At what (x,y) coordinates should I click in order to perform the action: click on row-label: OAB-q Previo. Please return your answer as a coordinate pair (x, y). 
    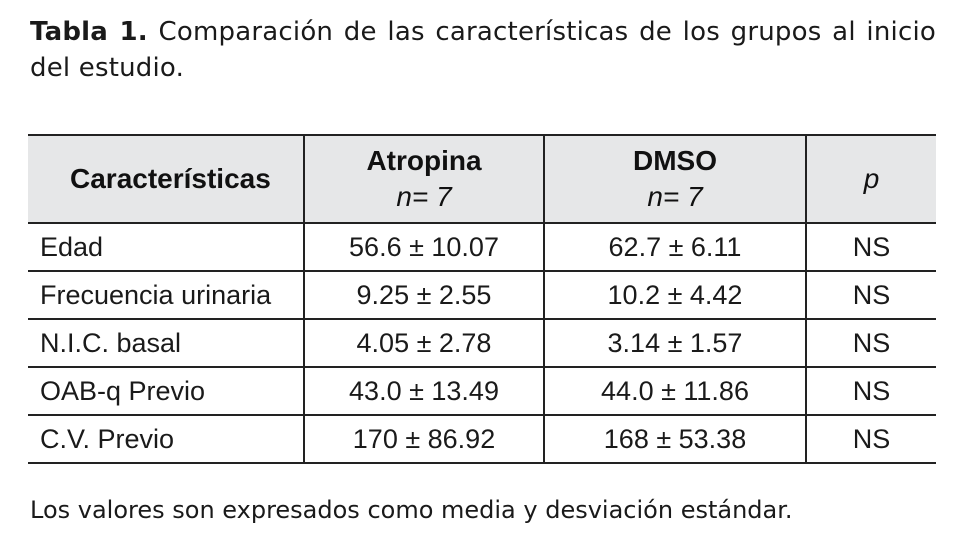
    Looking at the image, I should click on (166, 391).